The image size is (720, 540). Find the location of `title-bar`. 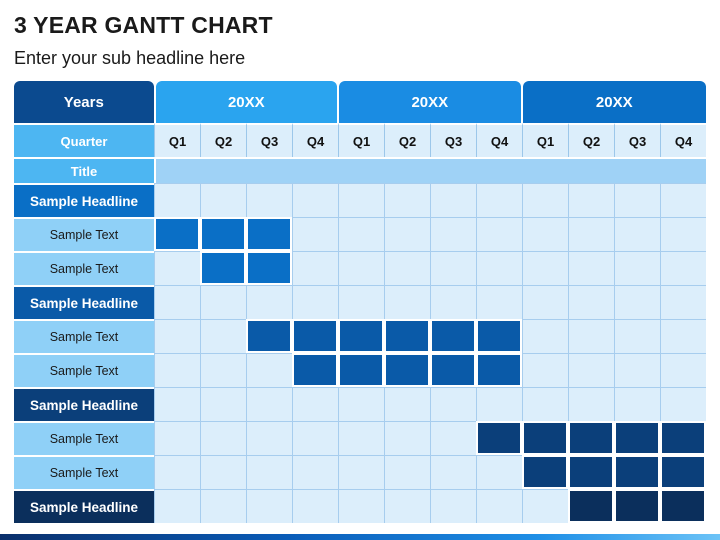

title-bar is located at coordinates (430, 170).